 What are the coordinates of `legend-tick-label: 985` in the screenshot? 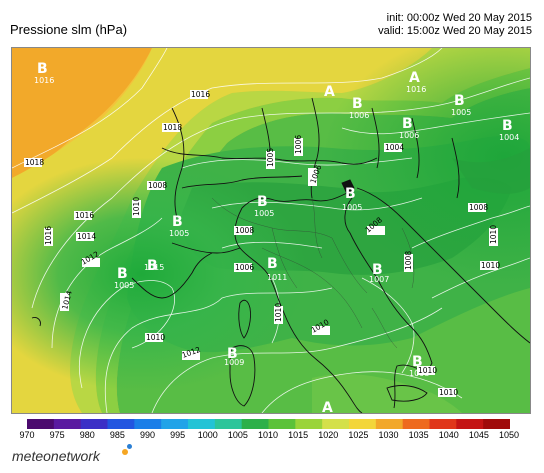 It's located at (117, 435).